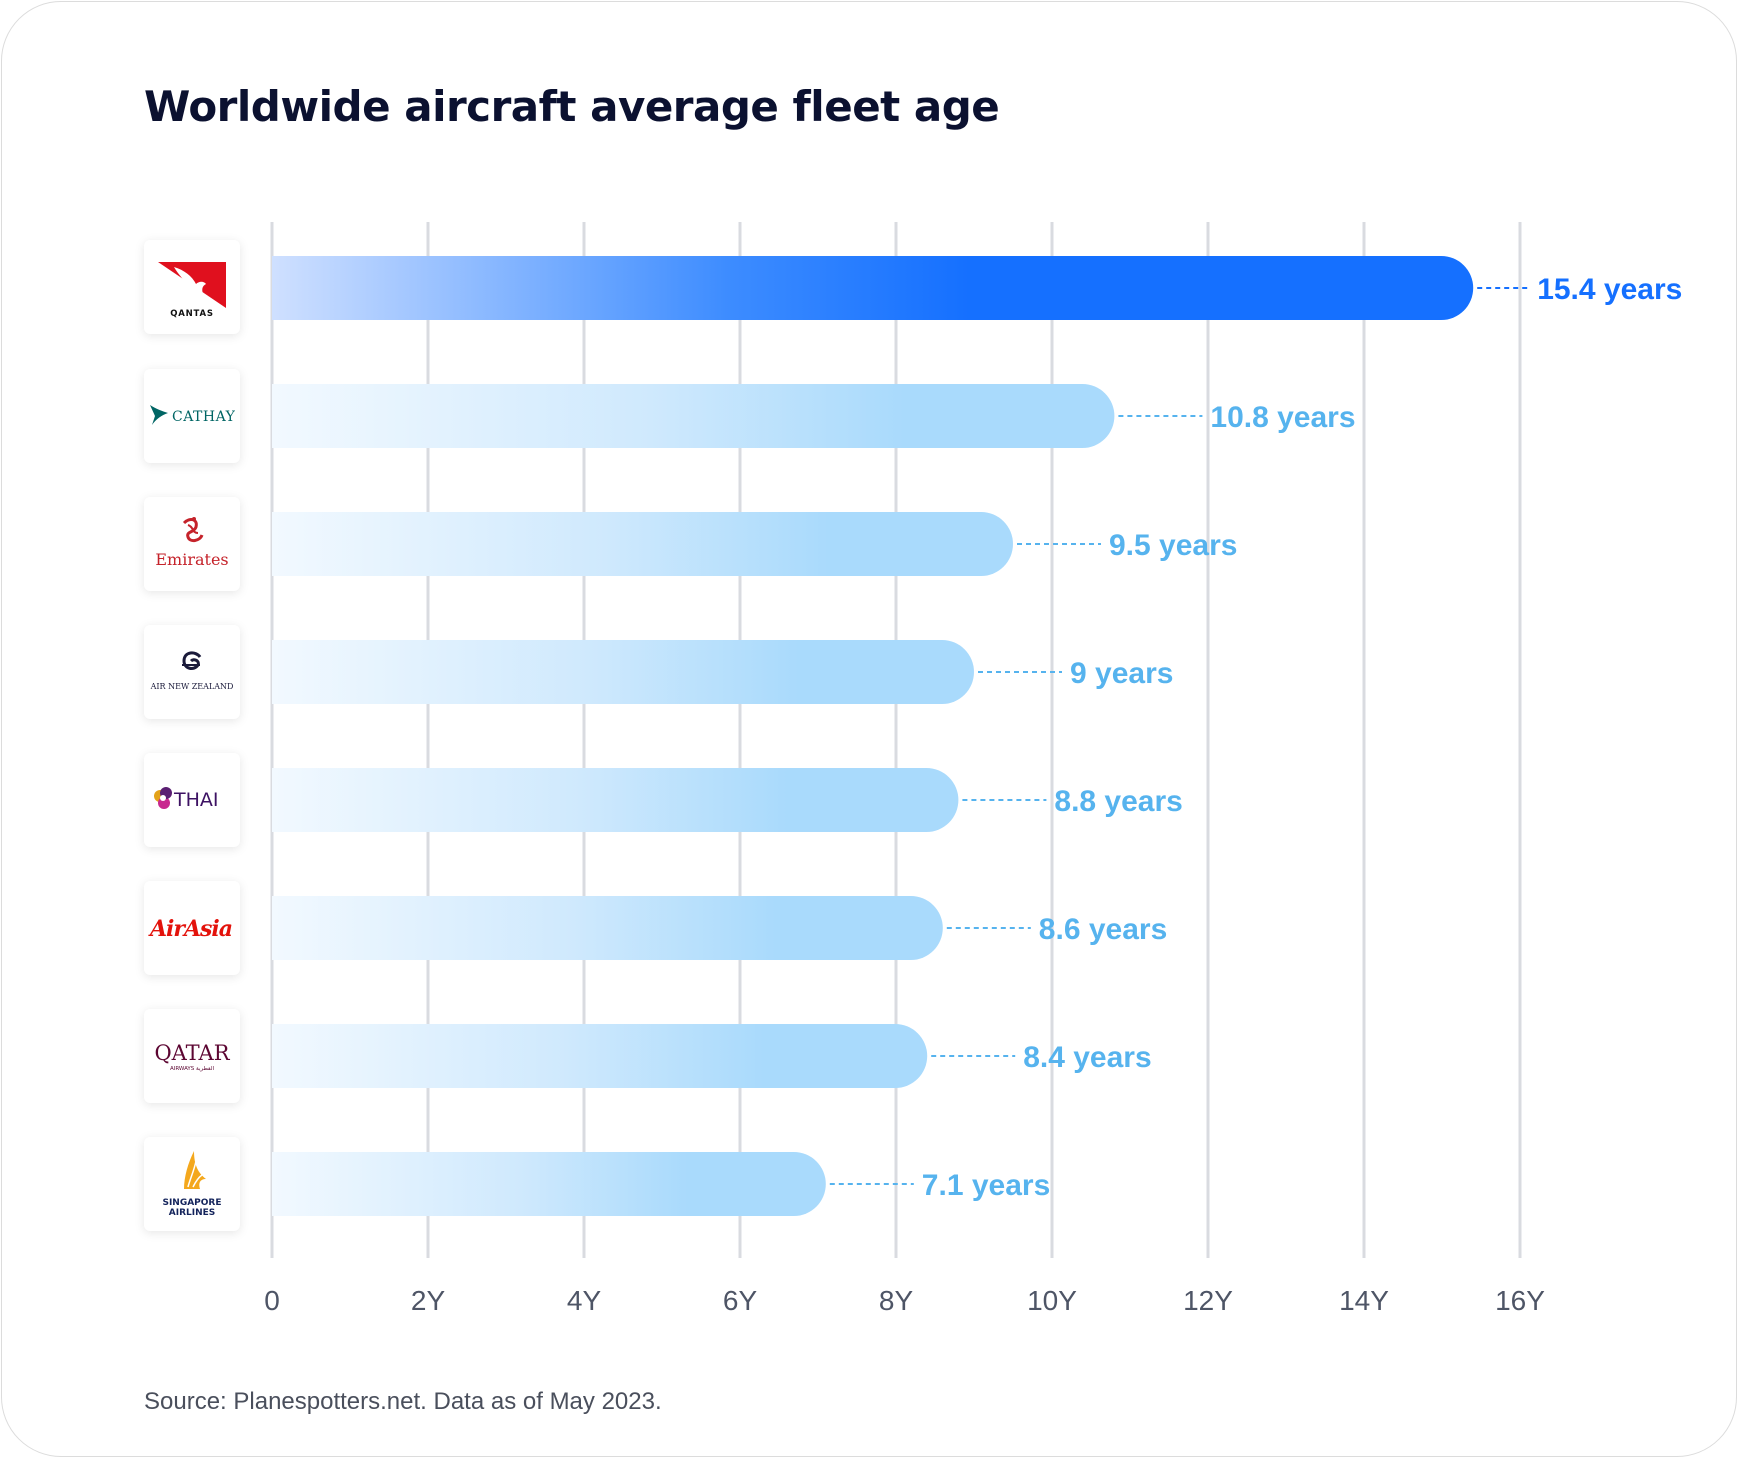  Describe the element at coordinates (549, 1184) in the screenshot. I see `bar-singapore-airlines` at that location.